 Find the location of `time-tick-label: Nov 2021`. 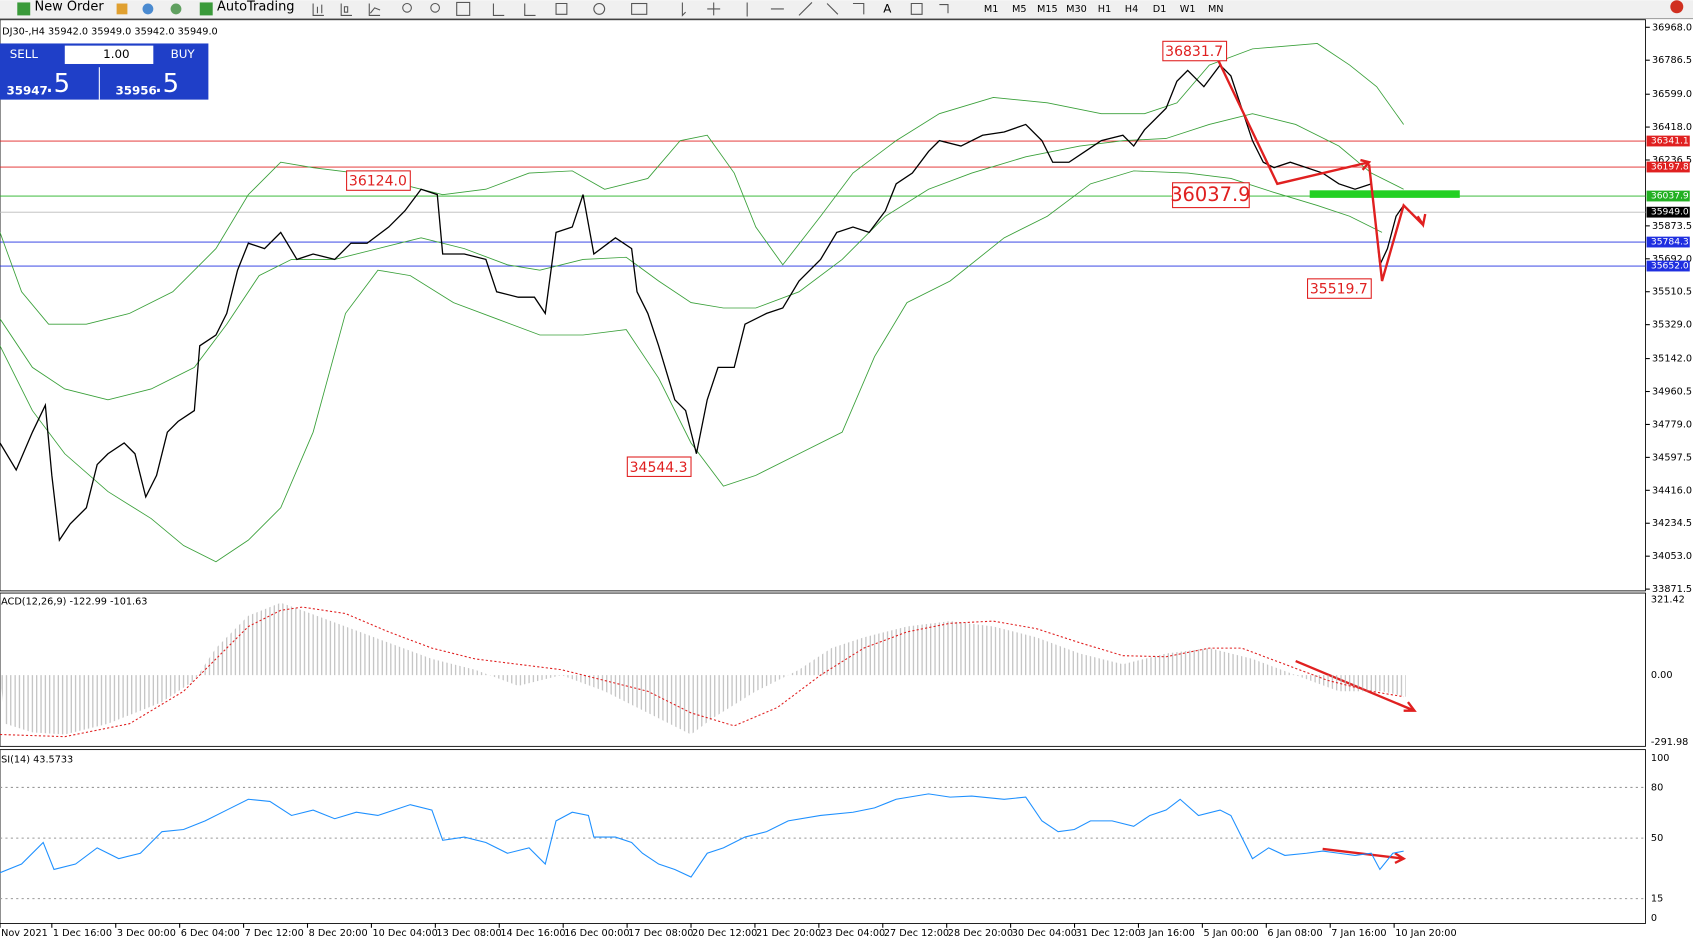

time-tick-label: Nov 2021 is located at coordinates (24, 933).